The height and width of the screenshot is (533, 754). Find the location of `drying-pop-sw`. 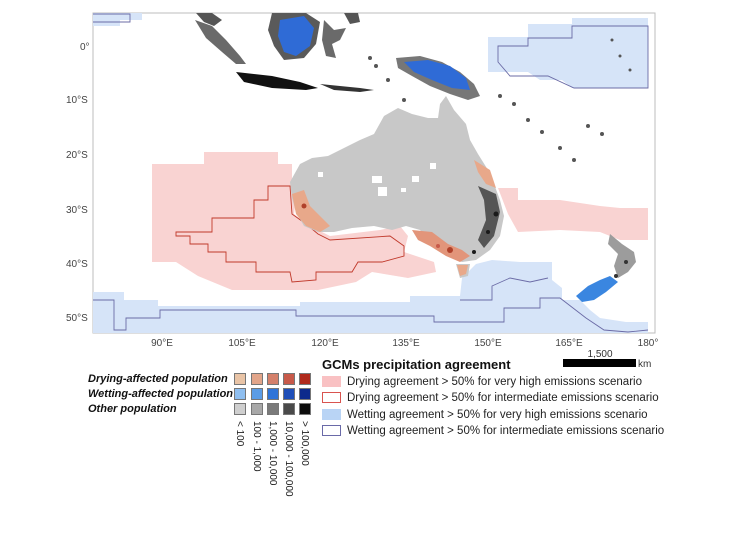

drying-pop-sw is located at coordinates (311, 211).